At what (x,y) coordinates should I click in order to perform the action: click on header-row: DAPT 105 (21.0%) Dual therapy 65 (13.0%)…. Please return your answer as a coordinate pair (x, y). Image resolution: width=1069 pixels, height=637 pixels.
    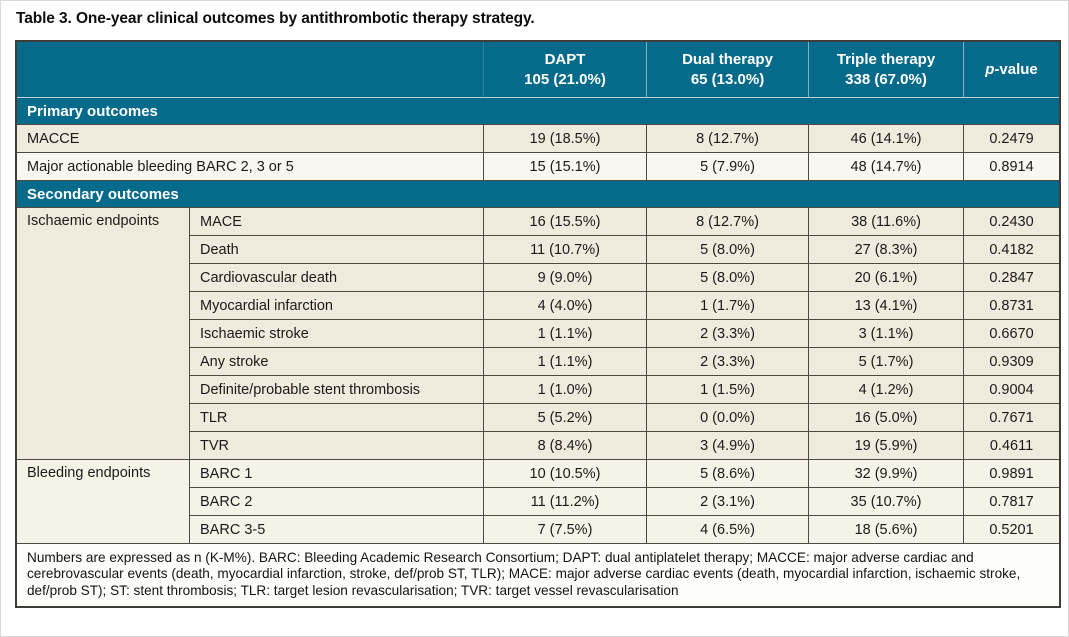
    Looking at the image, I should click on (538, 70).